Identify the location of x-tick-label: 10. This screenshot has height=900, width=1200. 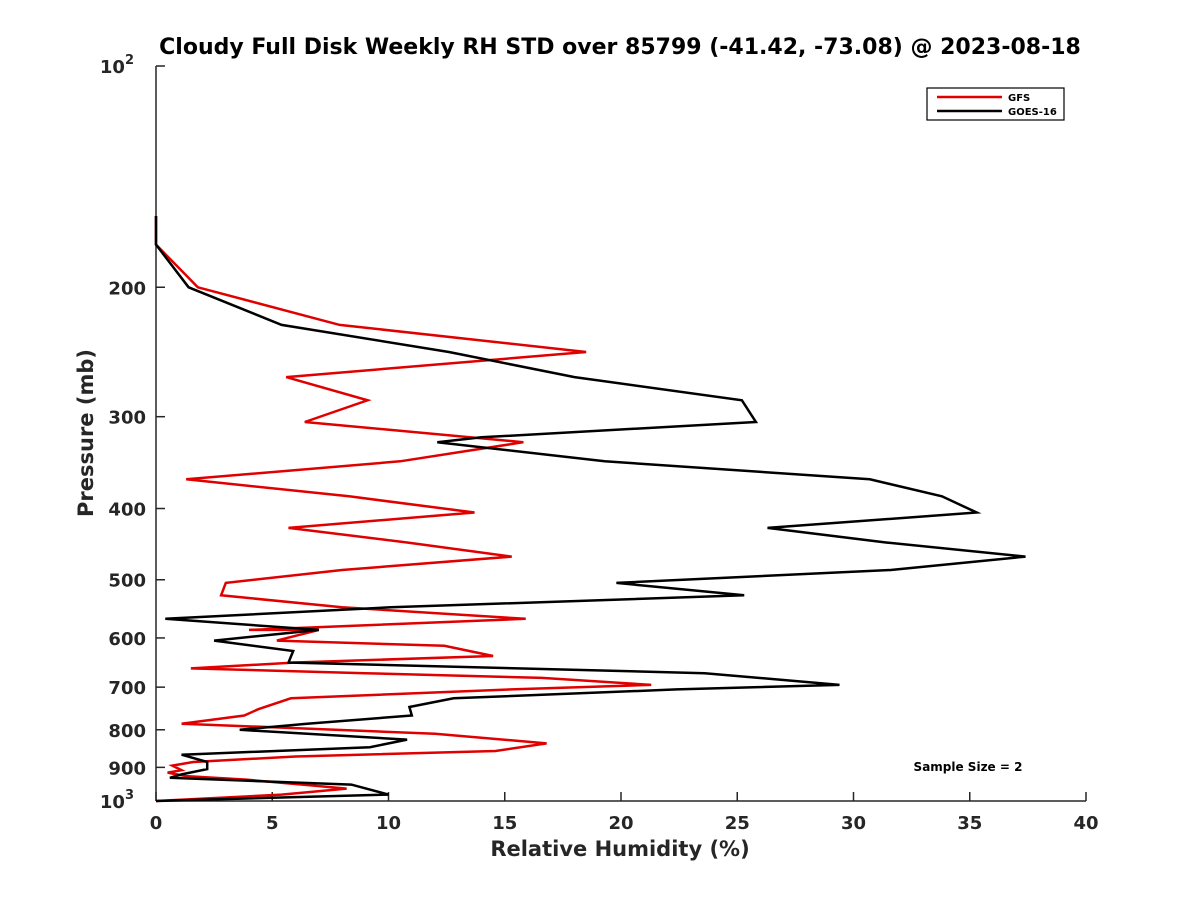
(388, 823).